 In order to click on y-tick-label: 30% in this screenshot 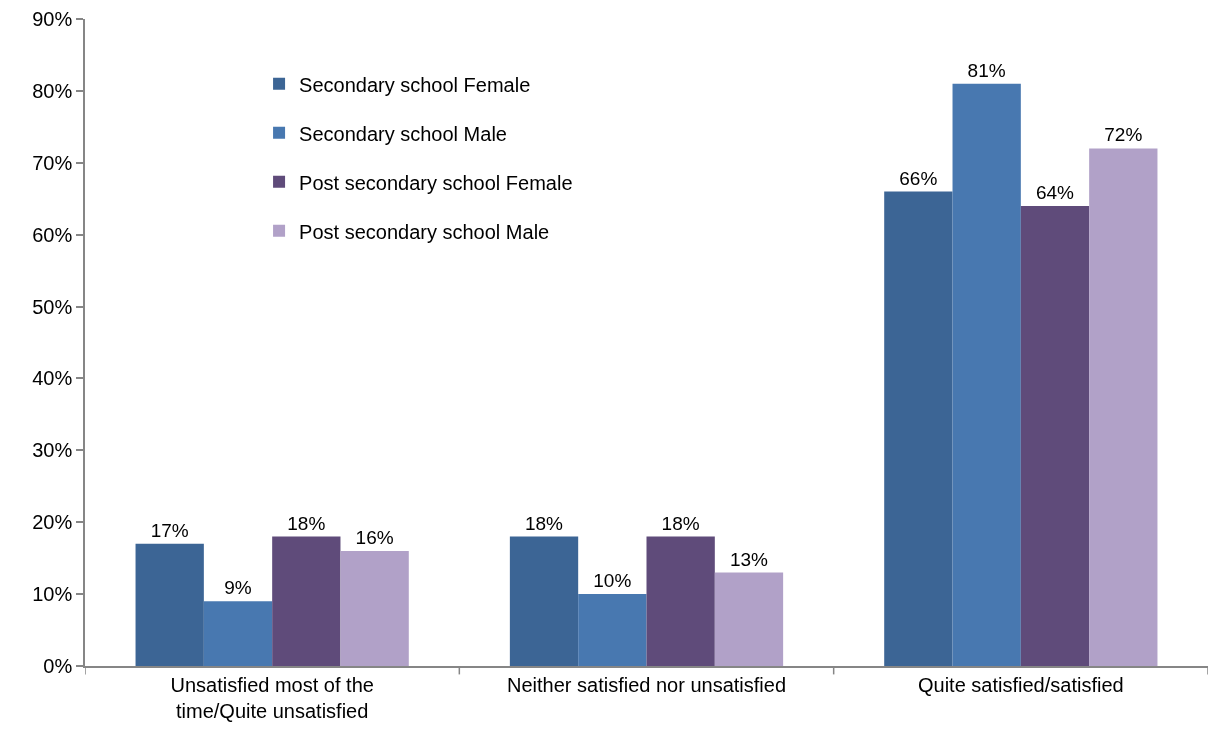, I will do `click(52, 450)`.